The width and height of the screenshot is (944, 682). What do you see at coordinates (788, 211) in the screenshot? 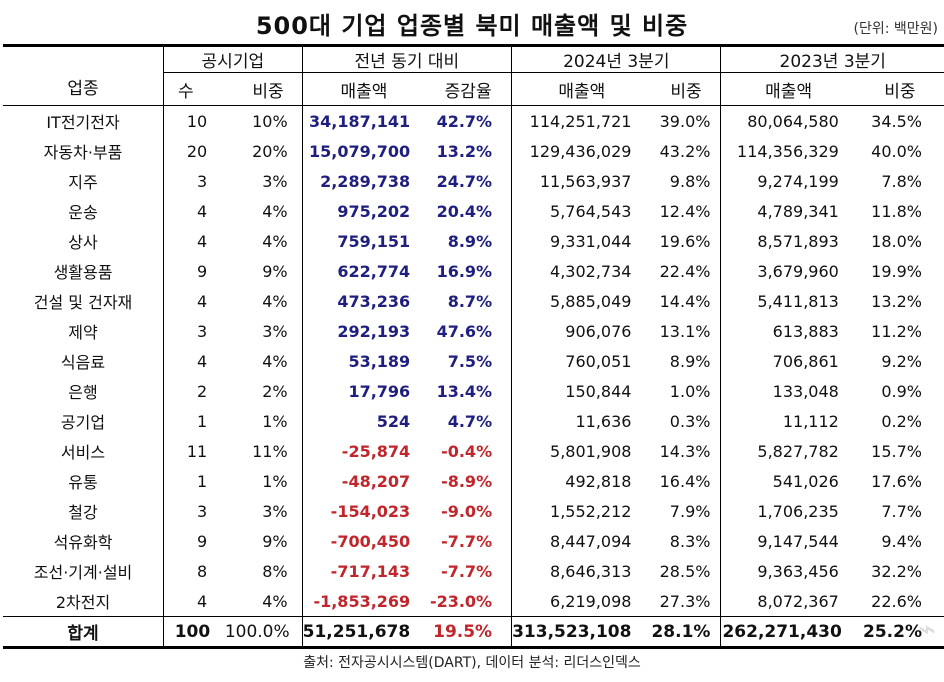
I see `cell-sales-2023: 4,789,341` at bounding box center [788, 211].